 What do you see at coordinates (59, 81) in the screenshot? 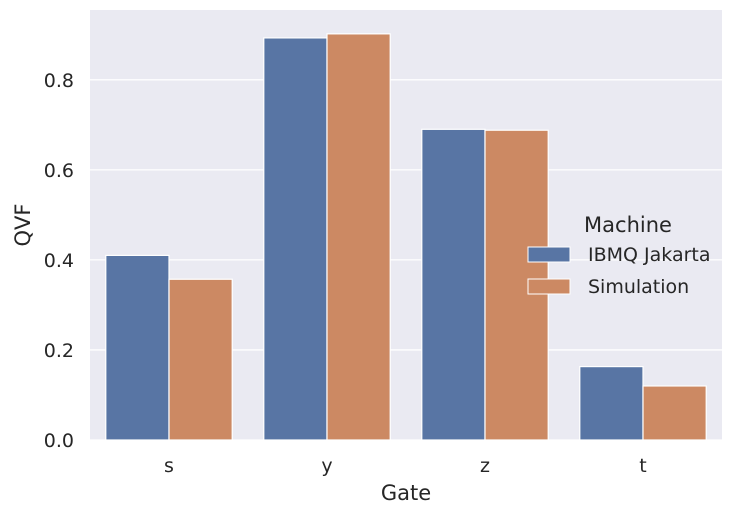
I see `y-tick-label: 0.8` at bounding box center [59, 81].